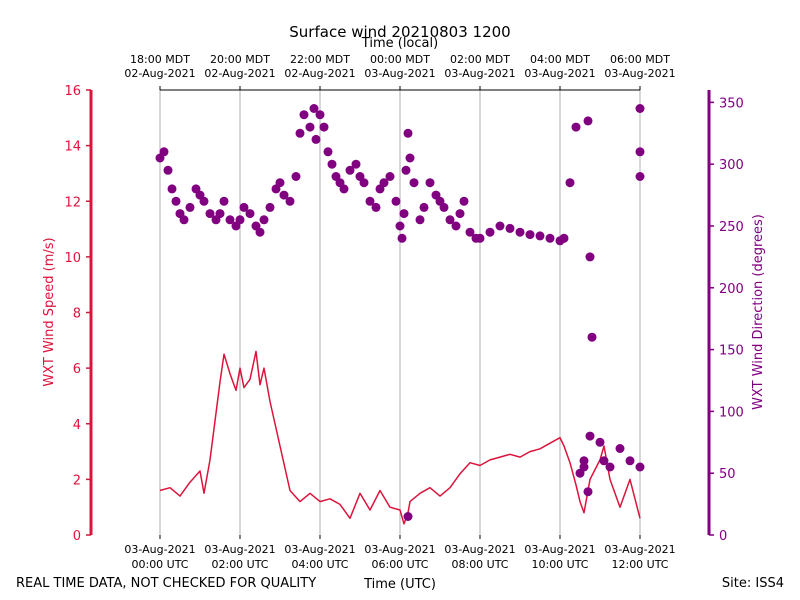  I want to click on x-top-tick-label-time: 02:00 MDT, so click(480, 59).